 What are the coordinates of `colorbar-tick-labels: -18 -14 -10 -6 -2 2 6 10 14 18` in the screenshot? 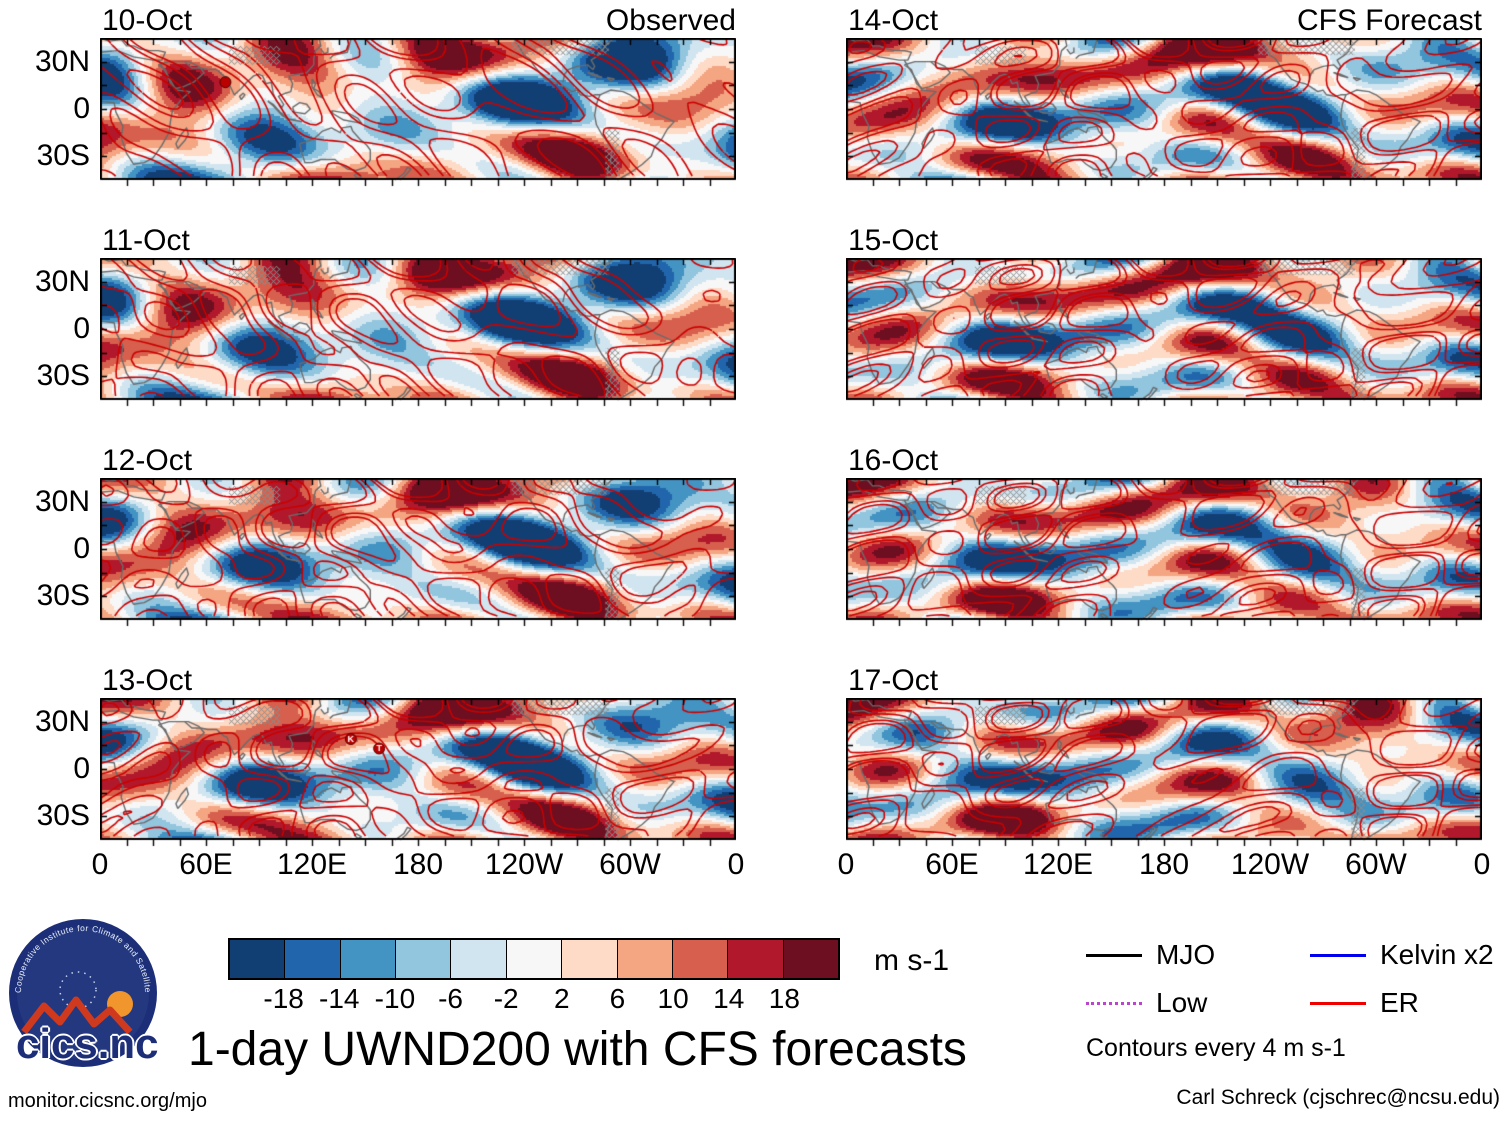 It's located at (534, 1000).